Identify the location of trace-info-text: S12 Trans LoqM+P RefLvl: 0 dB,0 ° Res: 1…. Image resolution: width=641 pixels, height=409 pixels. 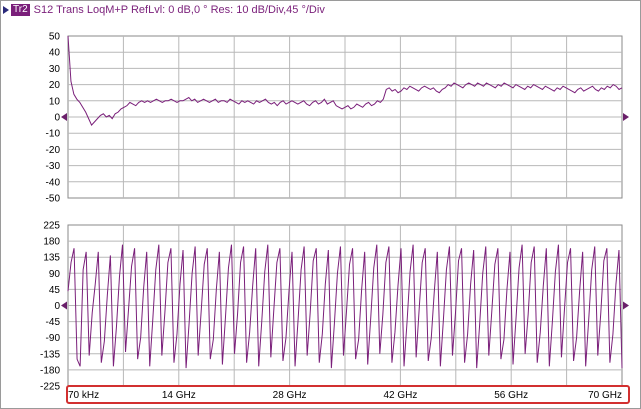
(179, 10).